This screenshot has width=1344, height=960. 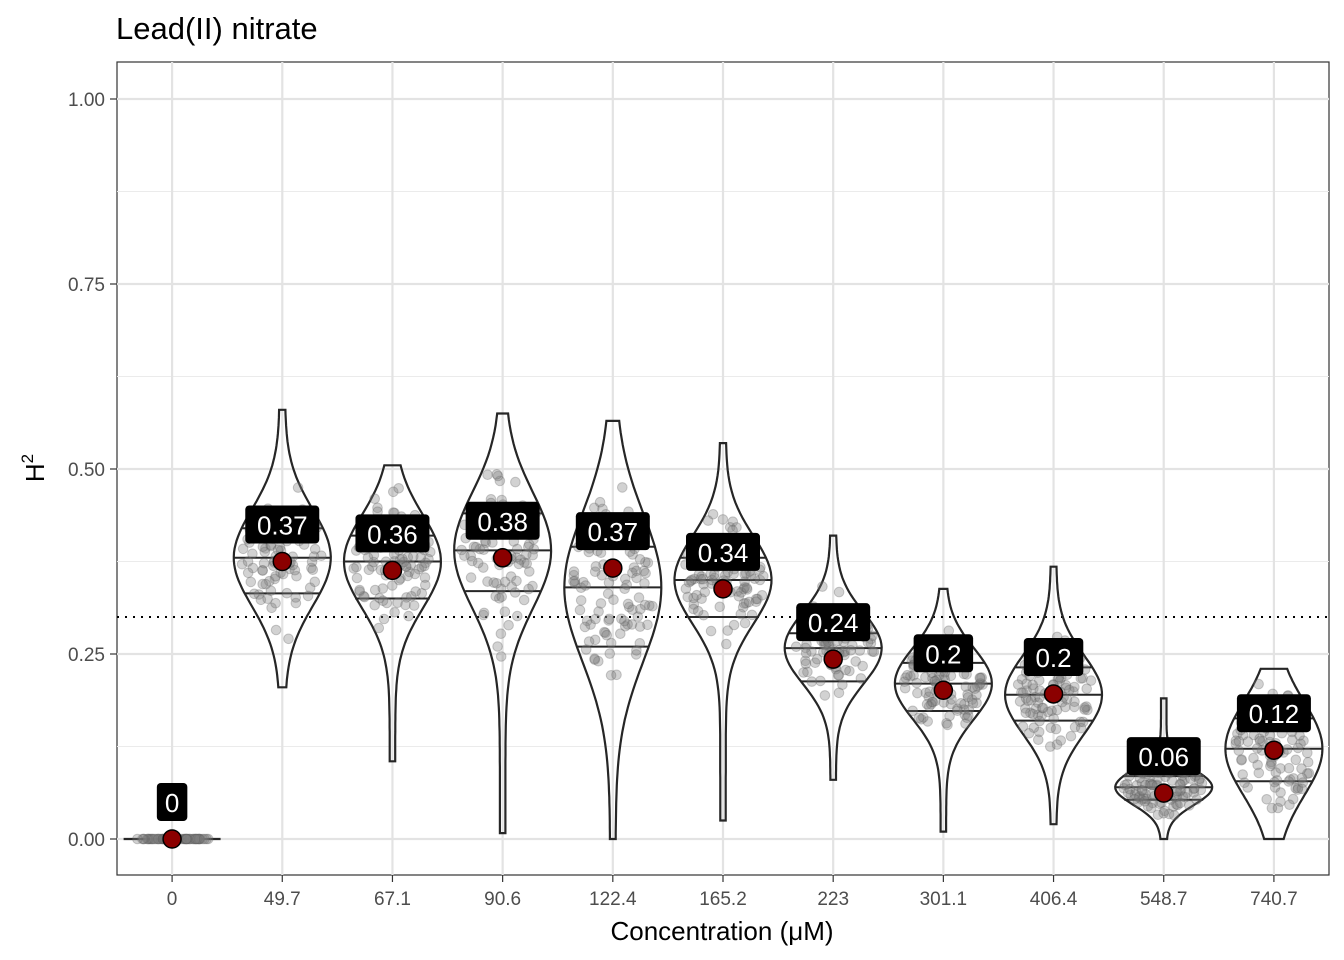 What do you see at coordinates (1164, 899) in the screenshot?
I see `x-tick-label: 548.7` at bounding box center [1164, 899].